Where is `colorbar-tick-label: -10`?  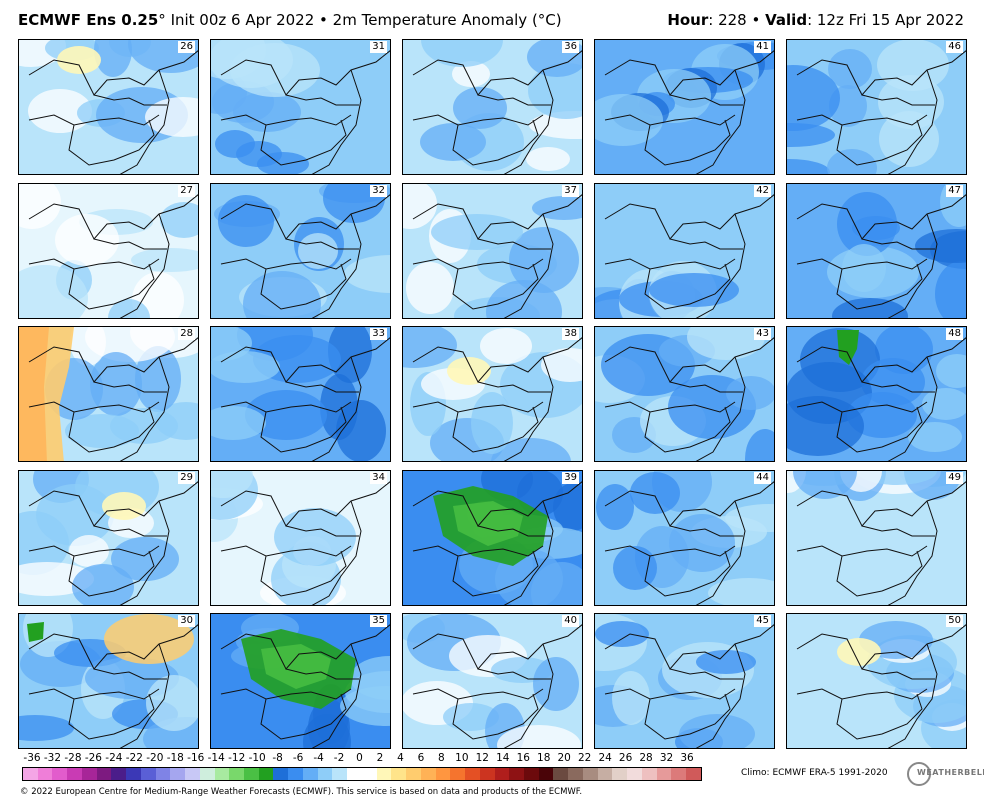 colorbar-tick-label: -10 is located at coordinates (257, 758).